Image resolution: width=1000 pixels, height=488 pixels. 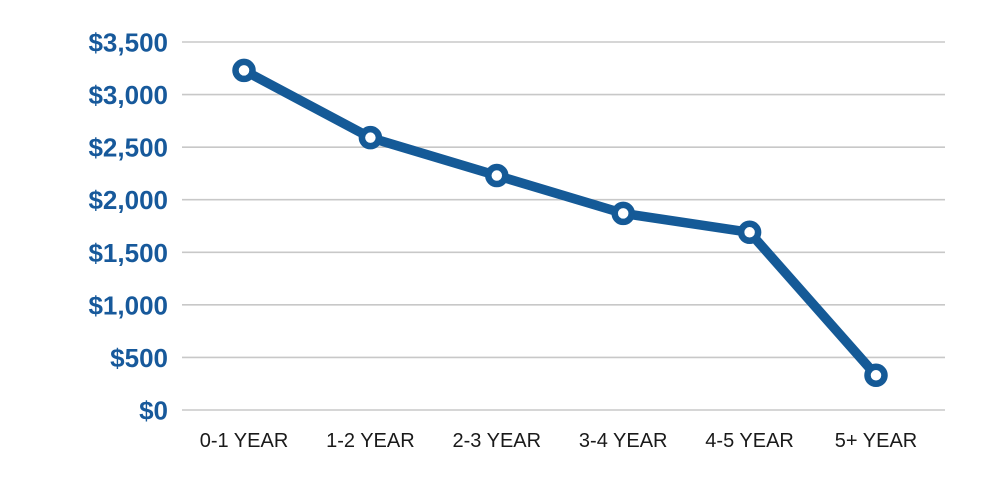 What do you see at coordinates (128, 148) in the screenshot?
I see `y-axis-tick-label: $2,500` at bounding box center [128, 148].